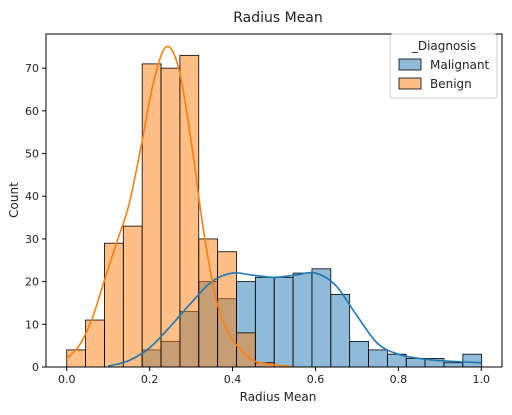  What do you see at coordinates (233, 379) in the screenshot?
I see `x-tick-label-2: 0.4` at bounding box center [233, 379].